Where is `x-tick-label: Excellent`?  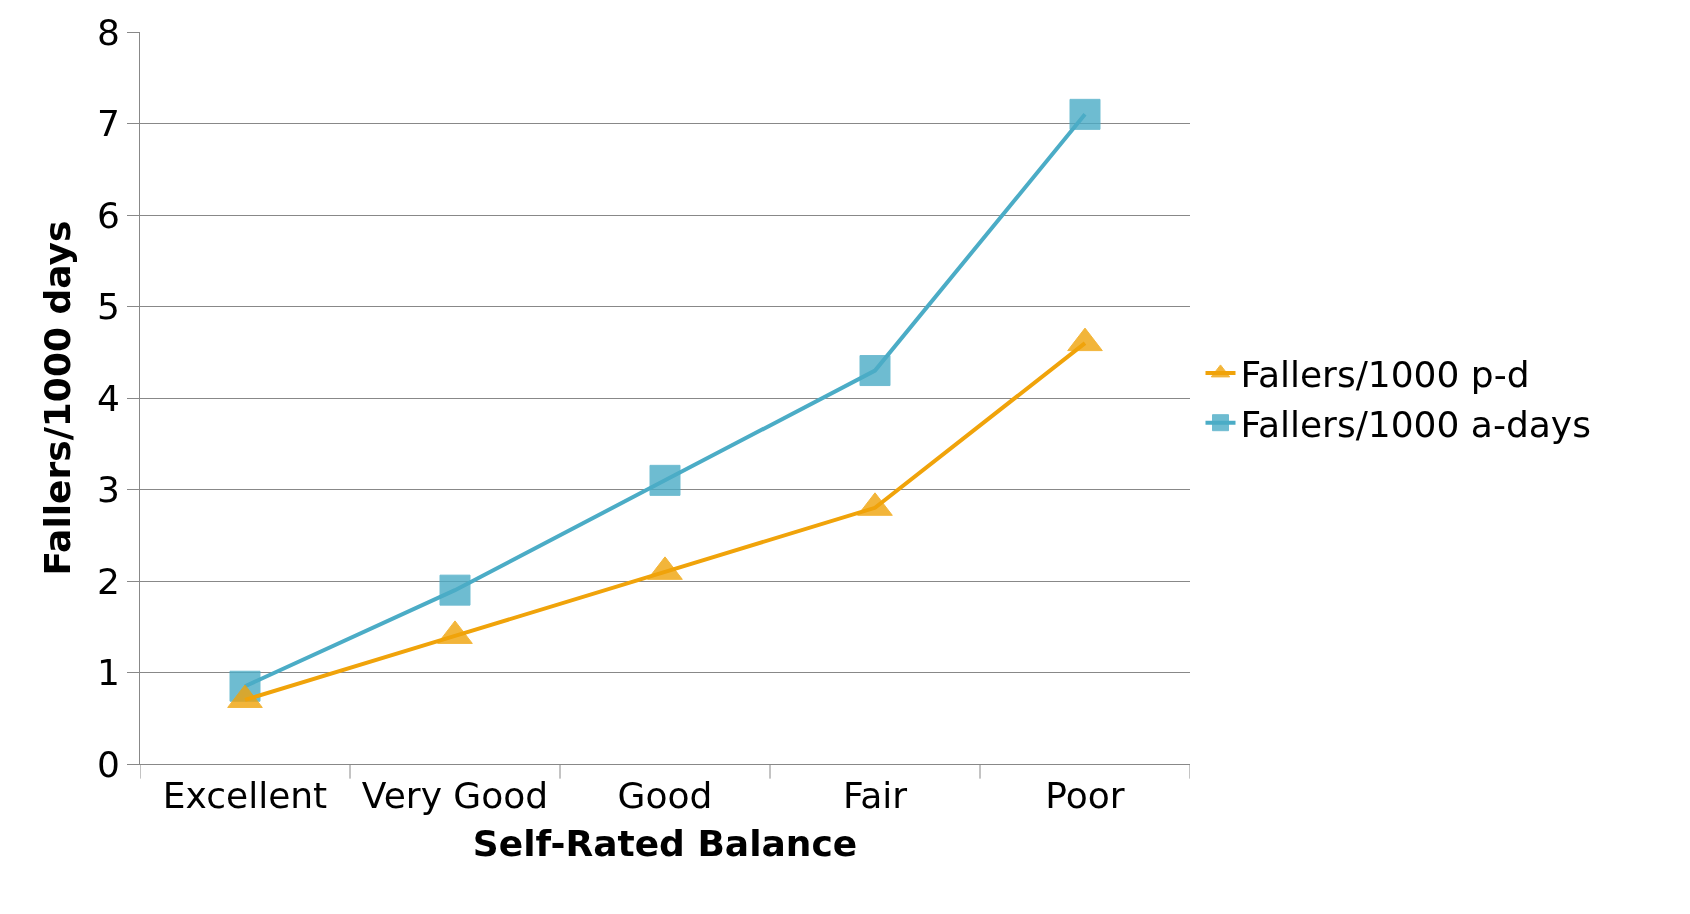 x-tick-label: Excellent is located at coordinates (245, 796).